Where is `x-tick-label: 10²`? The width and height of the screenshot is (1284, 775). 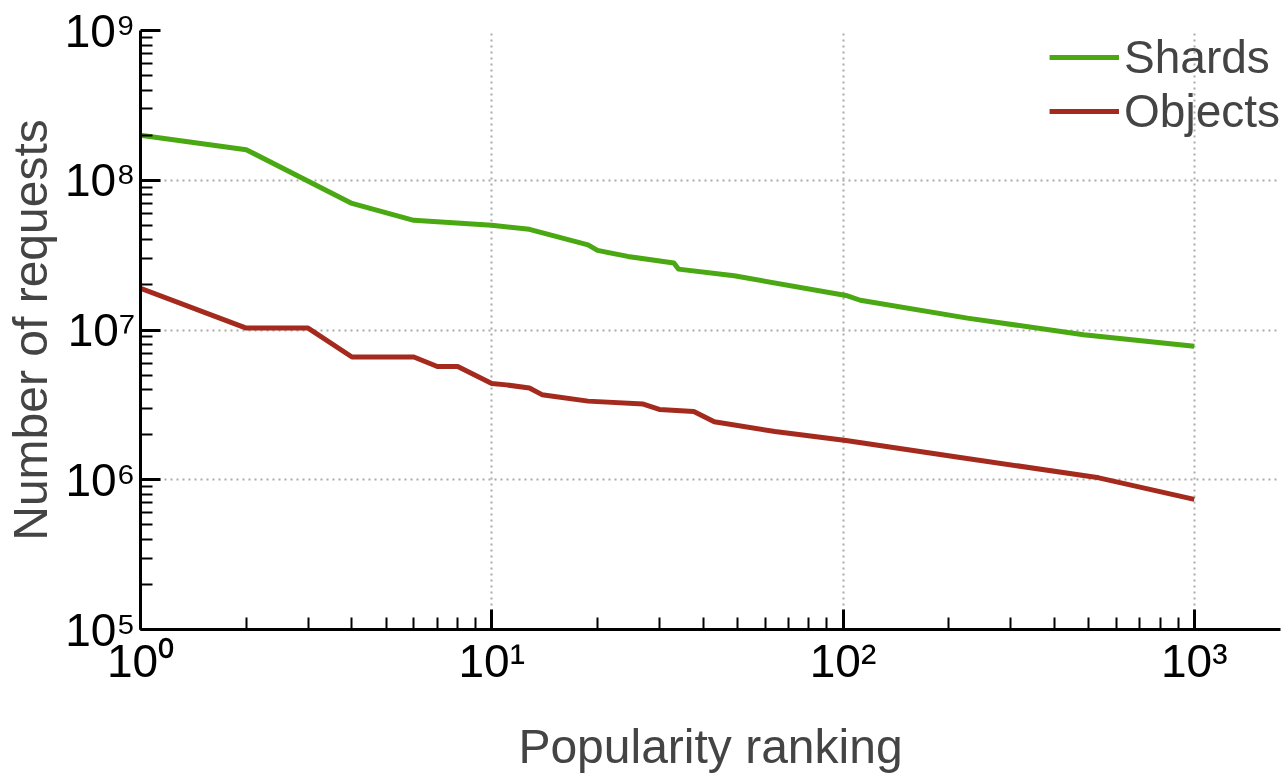 x-tick-label: 10² is located at coordinates (843, 660).